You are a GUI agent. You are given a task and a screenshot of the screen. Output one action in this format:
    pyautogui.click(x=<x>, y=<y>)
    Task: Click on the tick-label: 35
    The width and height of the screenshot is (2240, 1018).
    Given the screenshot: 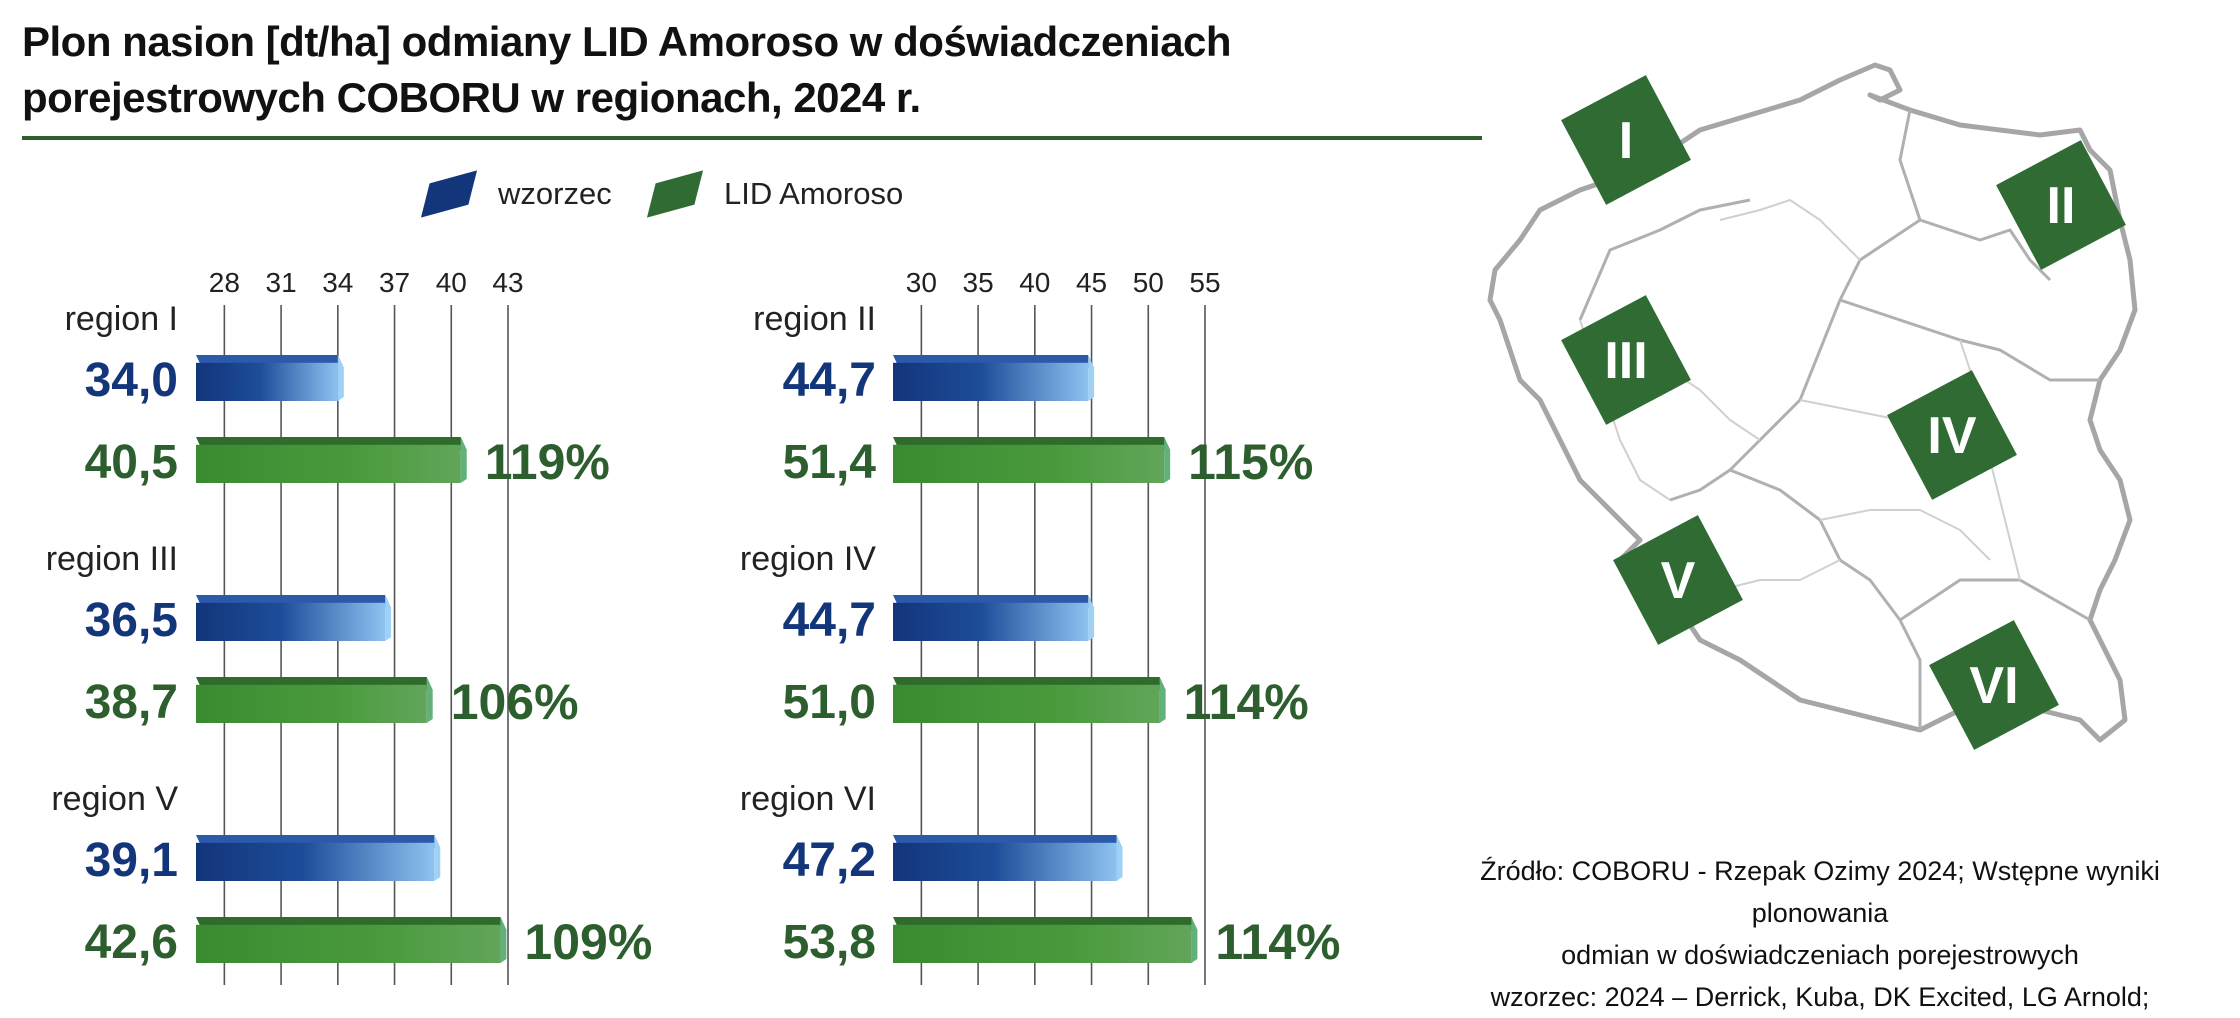 What is the action you would take?
    pyautogui.click(x=978, y=282)
    